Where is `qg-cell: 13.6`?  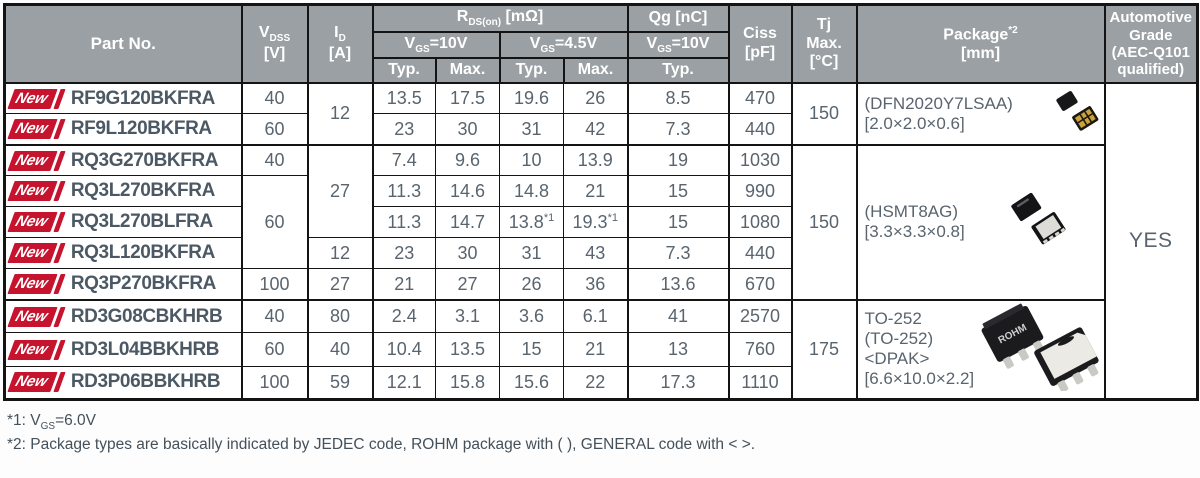 qg-cell: 13.6 is located at coordinates (677, 284).